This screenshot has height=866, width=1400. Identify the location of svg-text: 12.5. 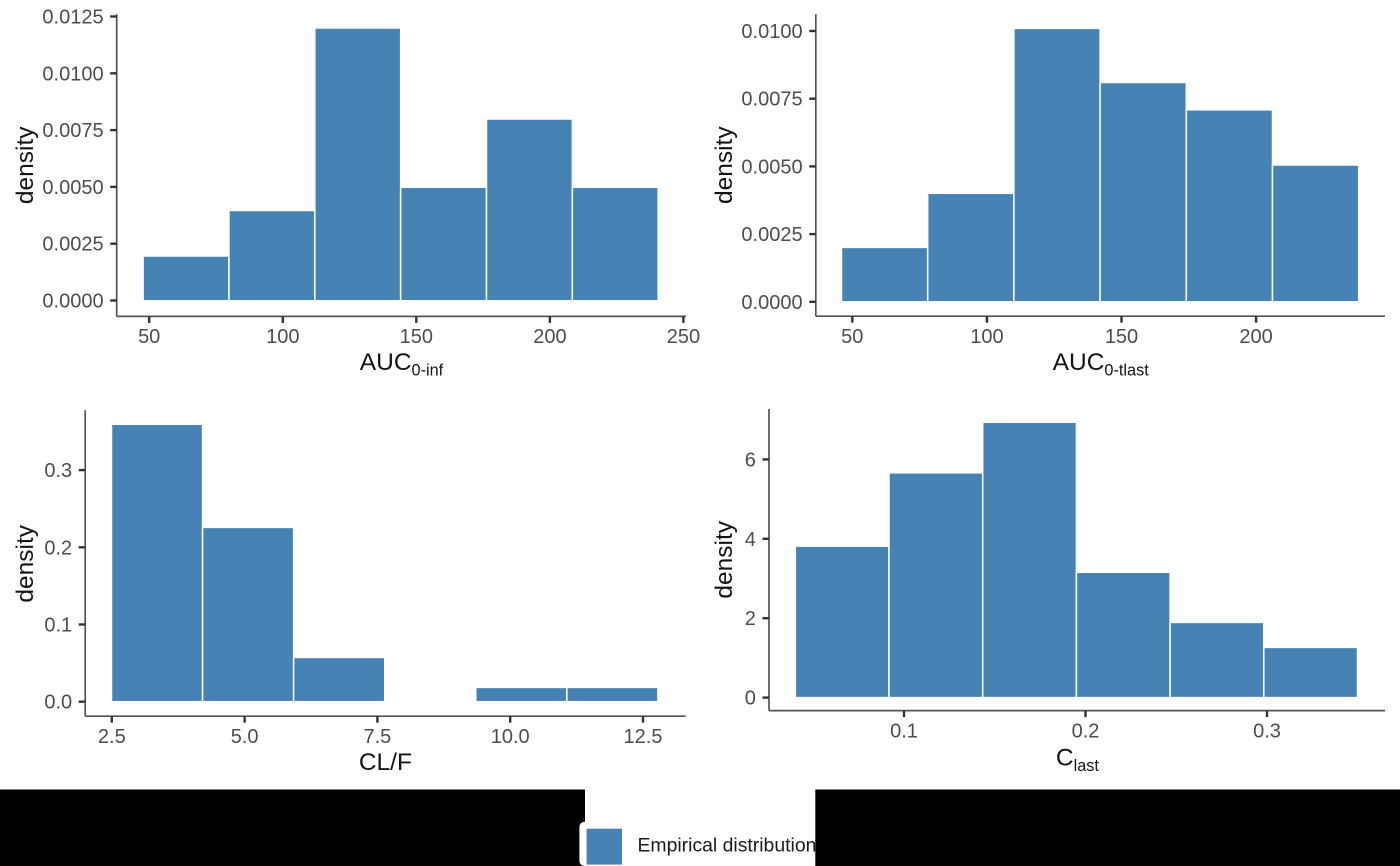
(643, 737).